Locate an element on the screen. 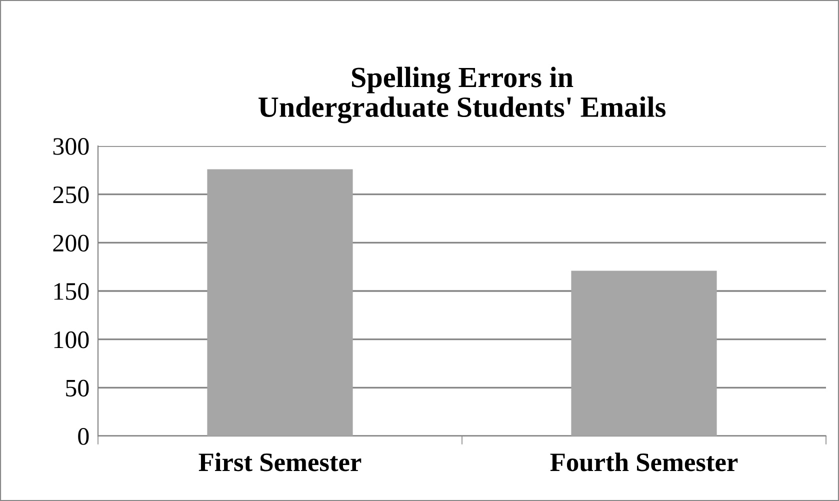 The width and height of the screenshot is (839, 501). y-tick-label: 100 is located at coordinates (71, 339).